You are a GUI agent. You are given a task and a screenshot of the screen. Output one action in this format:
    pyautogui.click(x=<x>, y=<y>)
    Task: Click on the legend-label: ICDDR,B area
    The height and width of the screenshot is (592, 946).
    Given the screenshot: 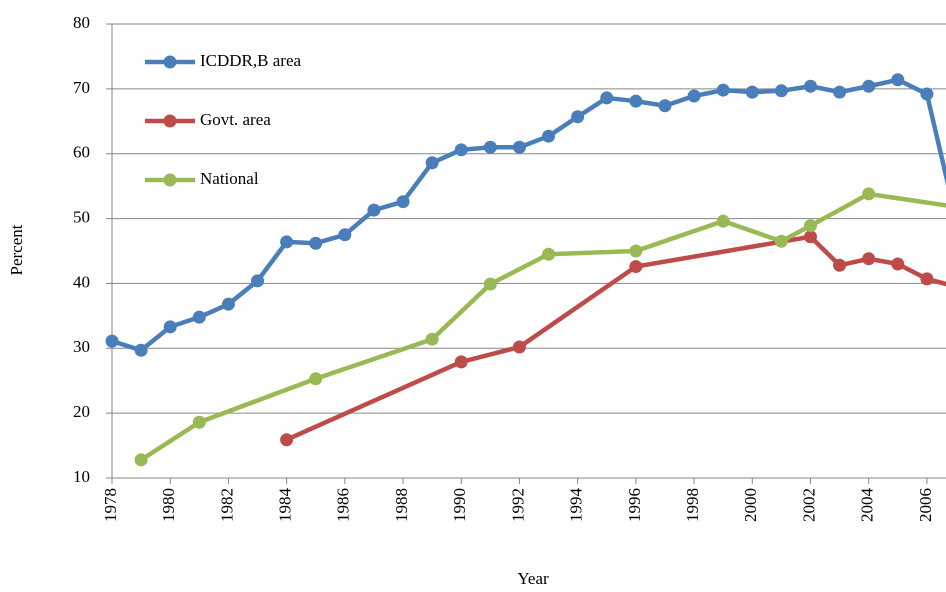 What is the action you would take?
    pyautogui.click(x=250, y=60)
    